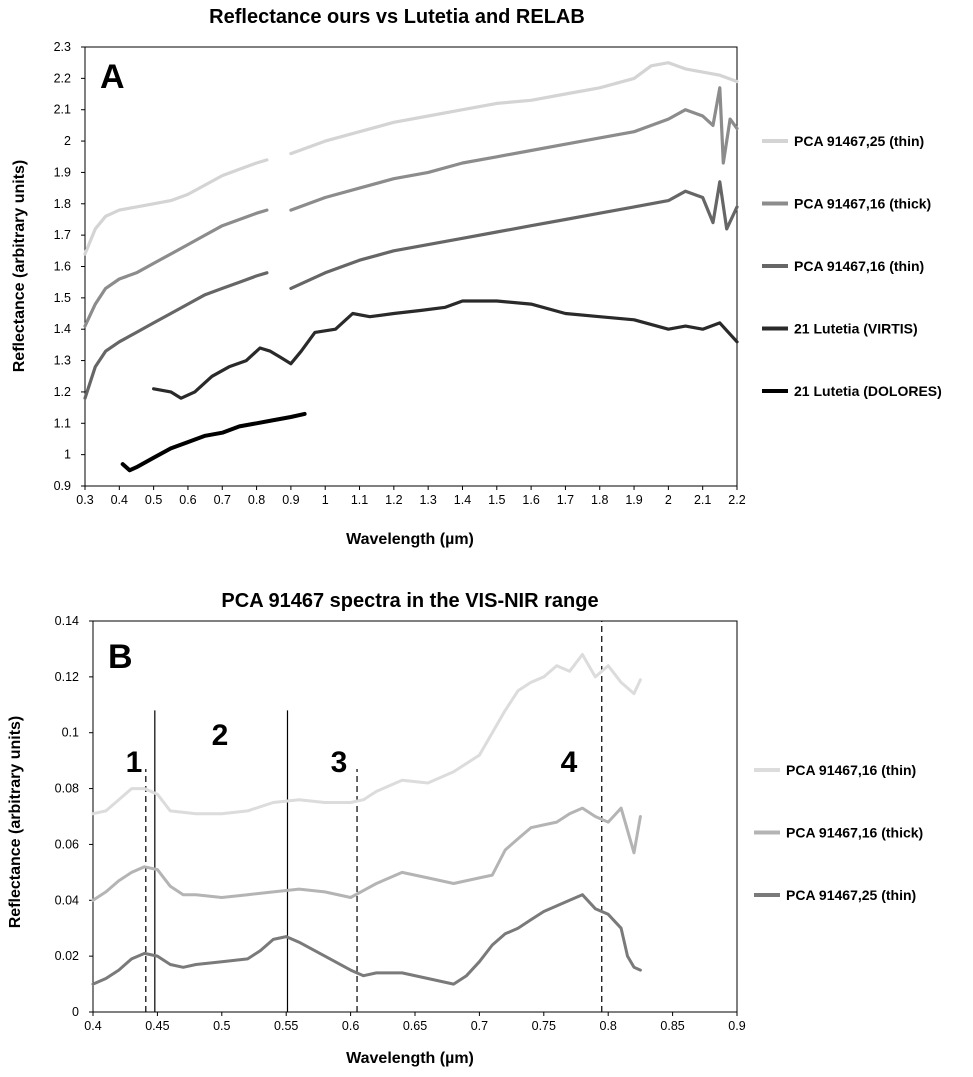 The image size is (973, 1077). What do you see at coordinates (415, 1026) in the screenshot?
I see `chart-b-x-tick-label: 0.65` at bounding box center [415, 1026].